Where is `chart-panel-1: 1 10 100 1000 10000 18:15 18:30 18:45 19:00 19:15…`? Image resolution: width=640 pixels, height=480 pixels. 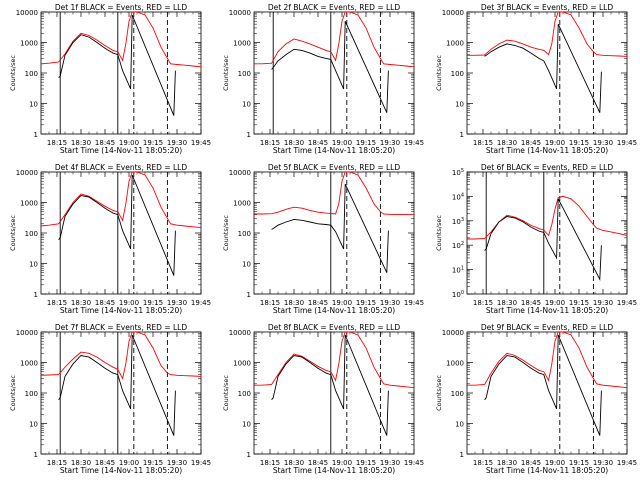
chart-panel-1: 1 10 100 1000 10000 18:15 18:30 18:45 19:00 19:15… is located at coordinates (110, 79).